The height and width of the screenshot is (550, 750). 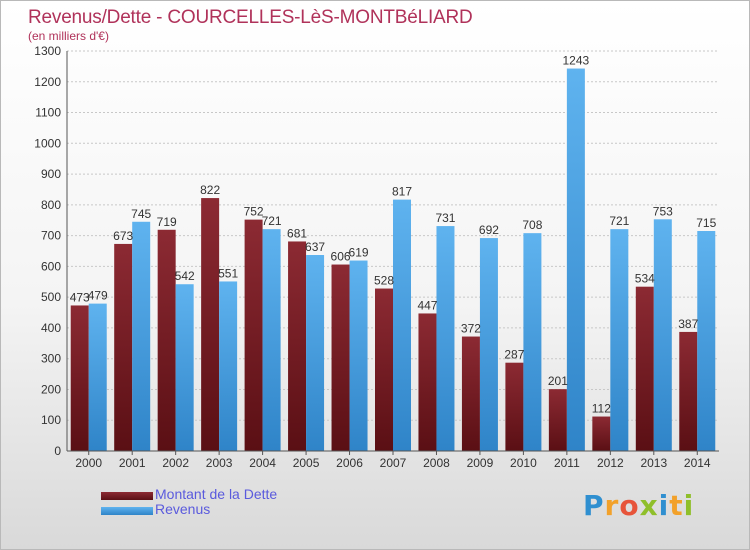 I want to click on x-tick-label: 2000, so click(x=88, y=463).